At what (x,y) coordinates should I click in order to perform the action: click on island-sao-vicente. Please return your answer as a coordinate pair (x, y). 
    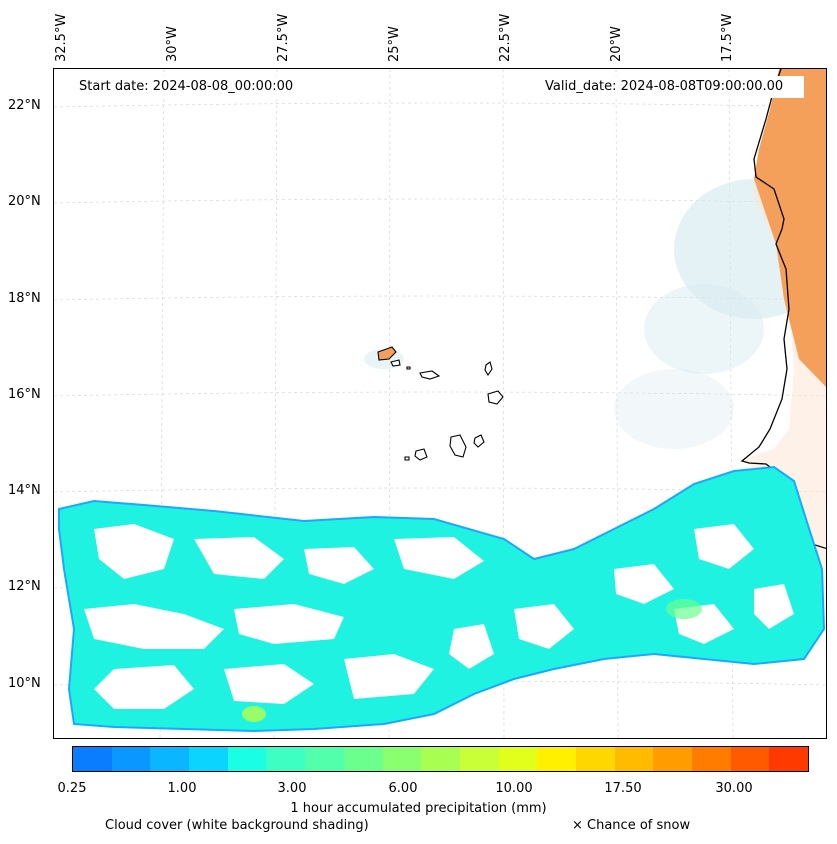
    Looking at the image, I should click on (395, 363).